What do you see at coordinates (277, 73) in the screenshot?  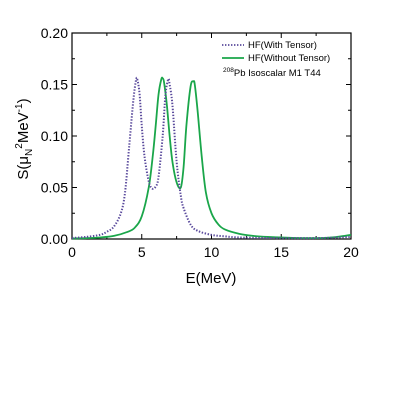 I see `annotation-text: Pb Isoscalar M1 T44` at bounding box center [277, 73].